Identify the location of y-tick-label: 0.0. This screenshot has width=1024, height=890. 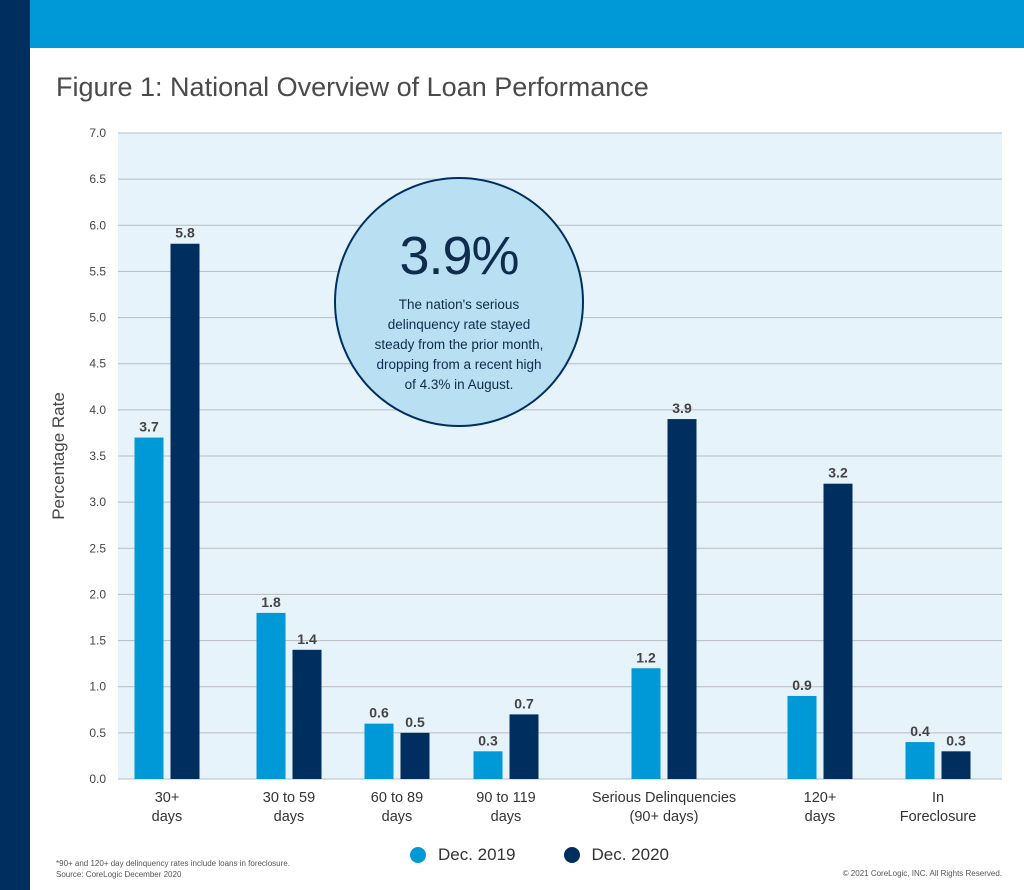
(97, 779).